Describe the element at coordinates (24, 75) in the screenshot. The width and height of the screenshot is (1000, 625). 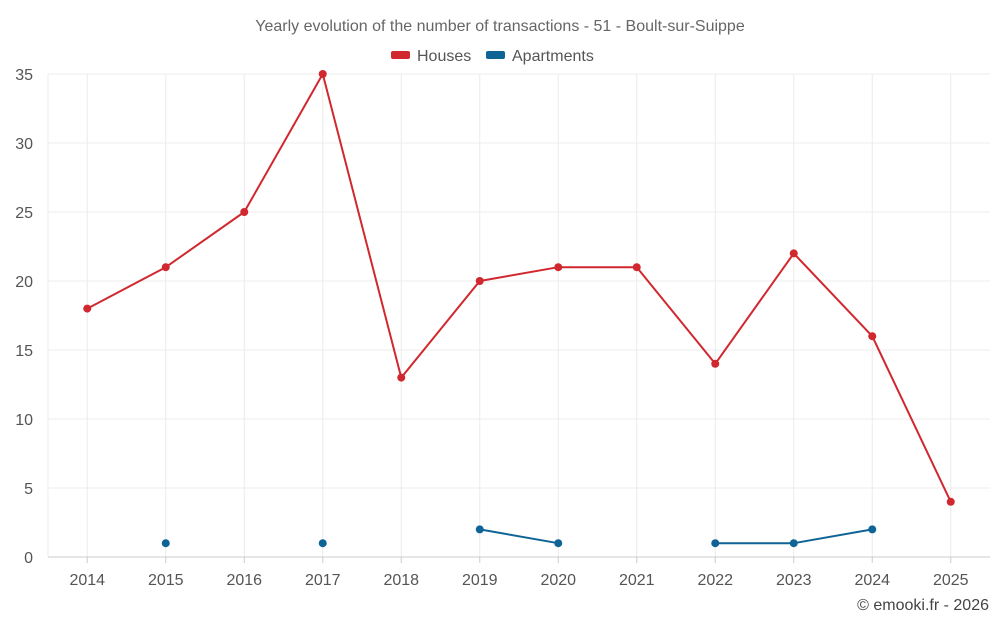
I see `y-tick-label: 35` at that location.